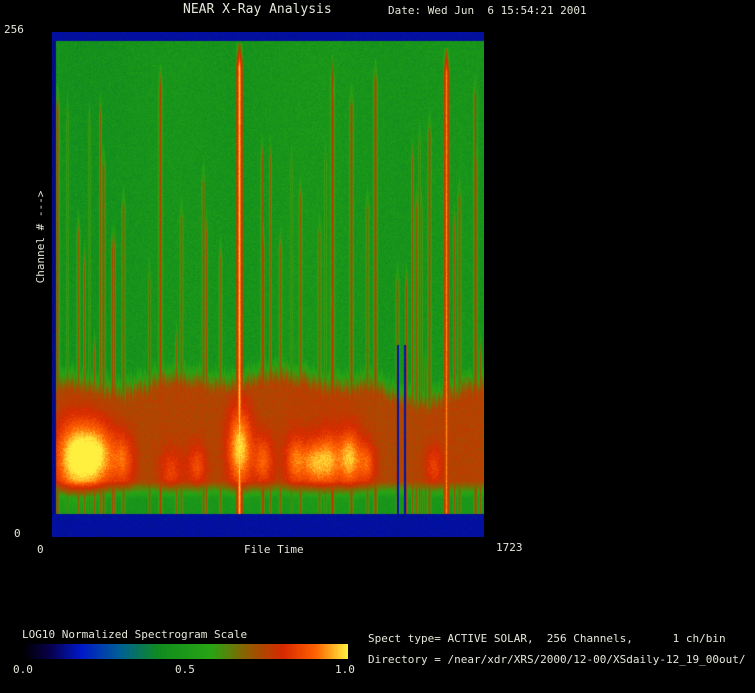 This screenshot has width=755, height=693. Describe the element at coordinates (487, 10) in the screenshot. I see `date-label: Date: Wed Jun 6 15:54:21 2001` at that location.